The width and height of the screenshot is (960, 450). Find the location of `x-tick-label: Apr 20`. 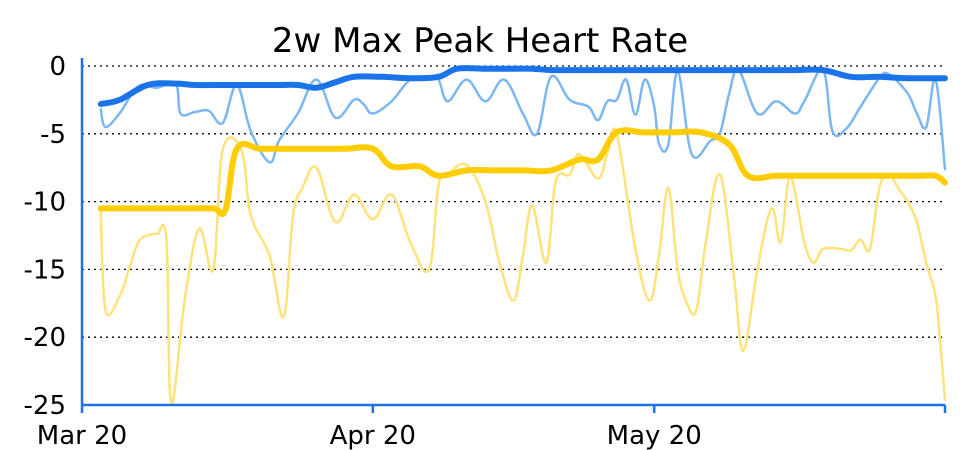

x-tick-label: Apr 20 is located at coordinates (373, 435).